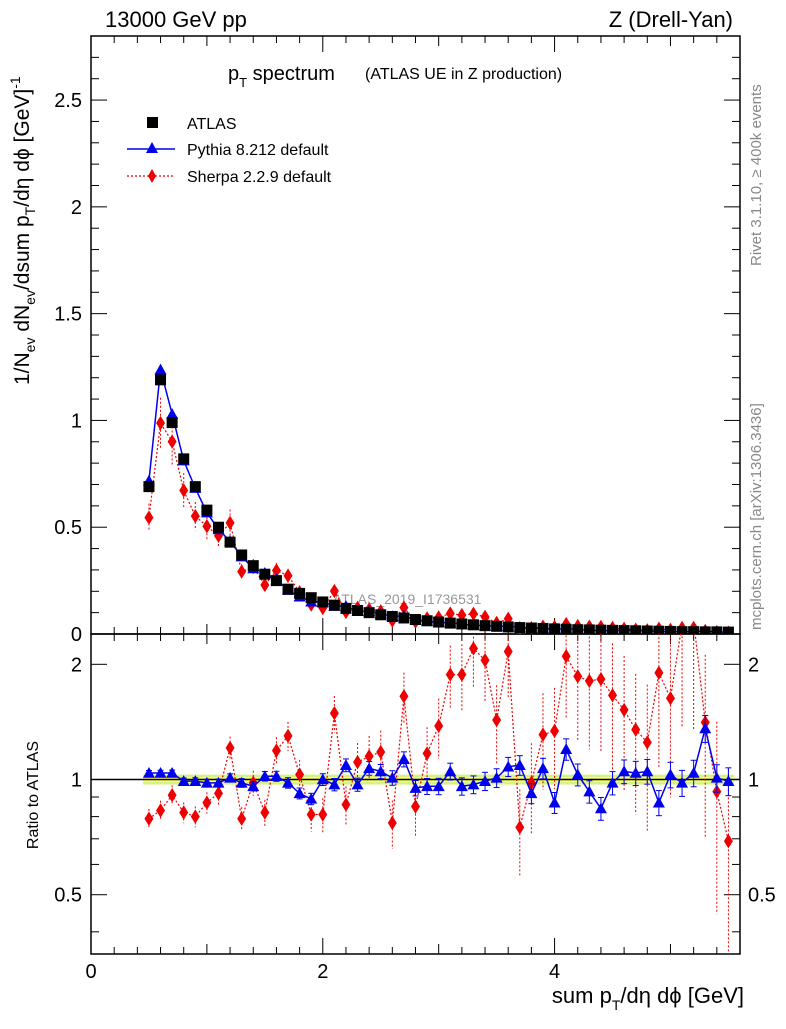 This screenshot has height=1029, width=786. What do you see at coordinates (212, 124) in the screenshot?
I see `legend-atlas-label: ATLAS` at bounding box center [212, 124].